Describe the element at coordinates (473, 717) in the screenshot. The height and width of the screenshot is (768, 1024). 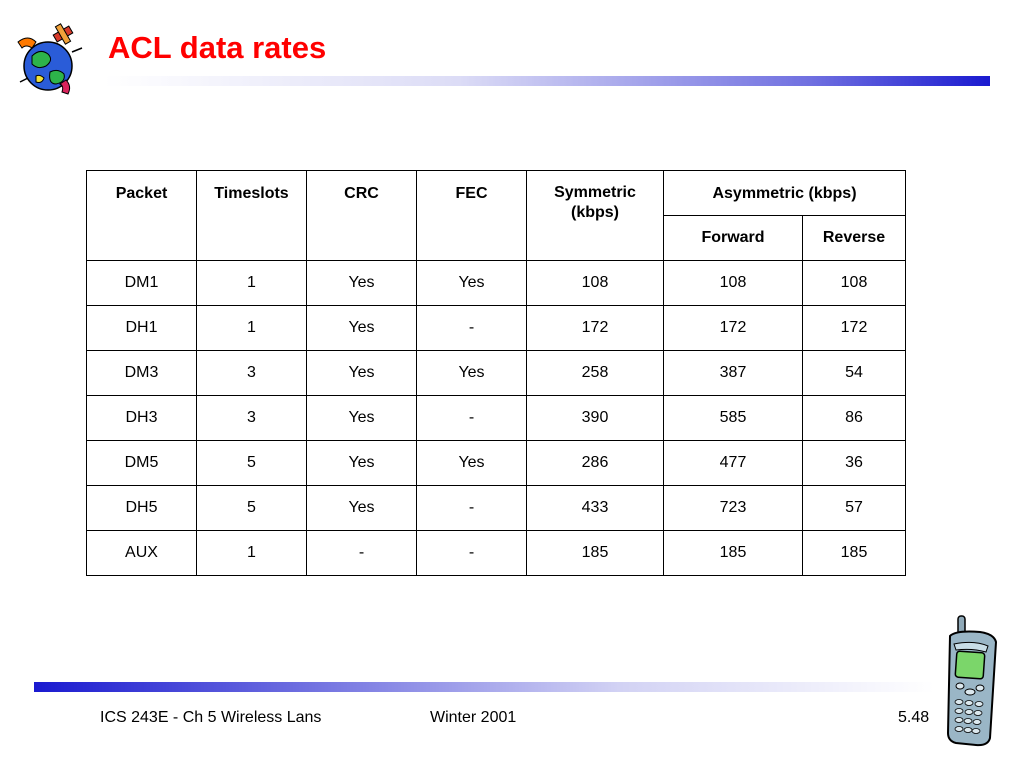
I see `footer-term: Winter 2001` at that location.